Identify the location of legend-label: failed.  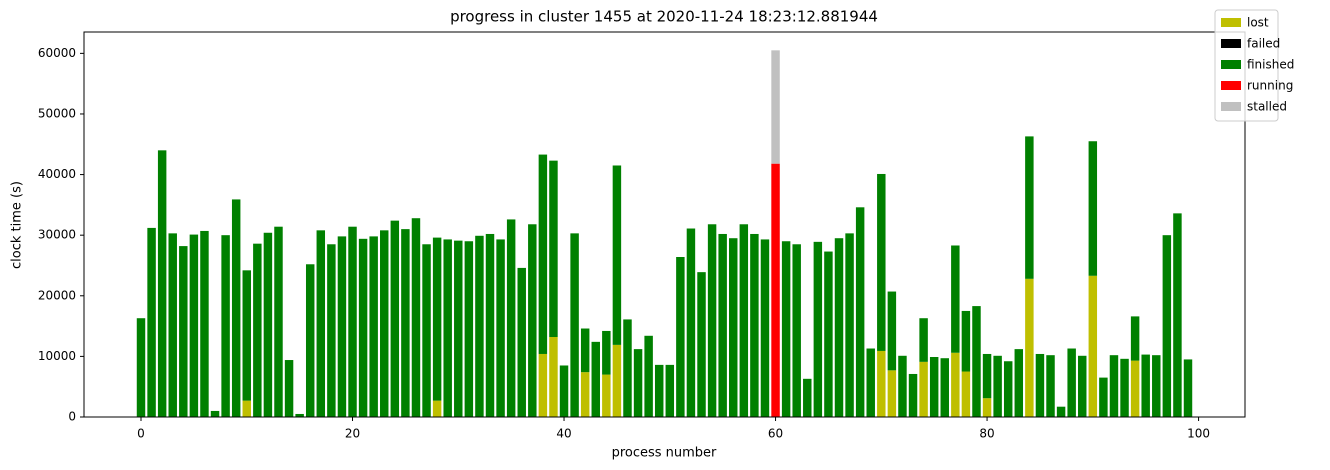
(1263, 44).